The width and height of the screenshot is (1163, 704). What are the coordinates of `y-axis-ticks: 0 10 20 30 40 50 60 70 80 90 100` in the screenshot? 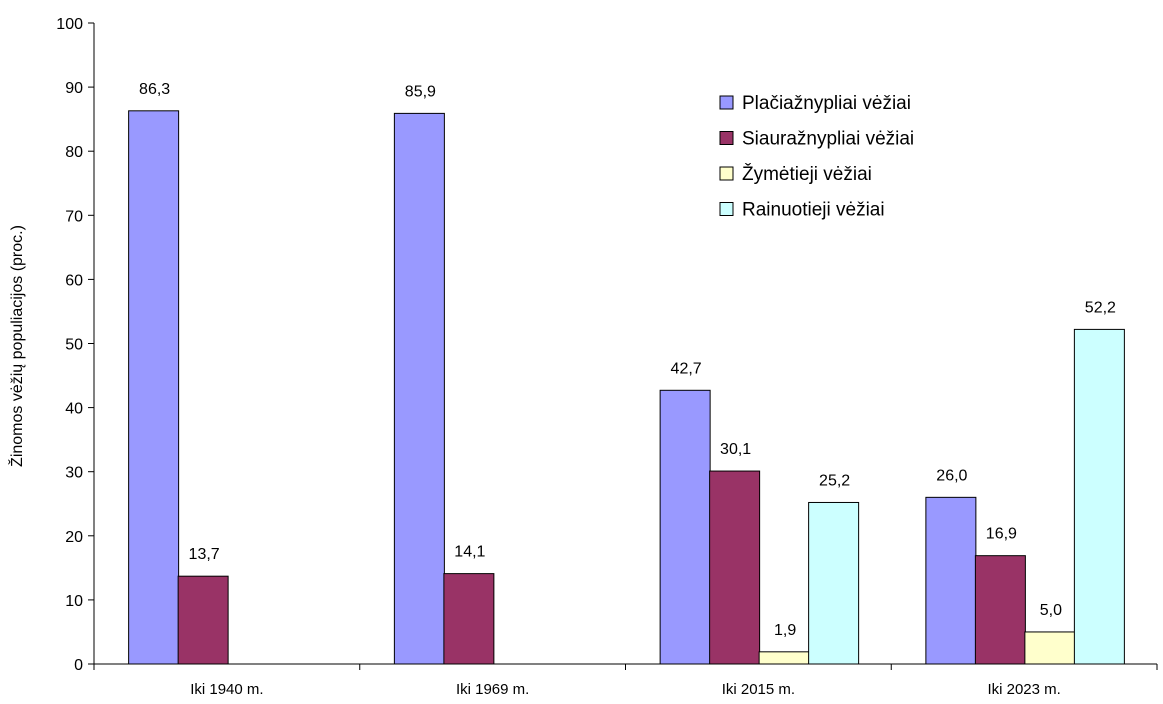 It's located at (75, 345).